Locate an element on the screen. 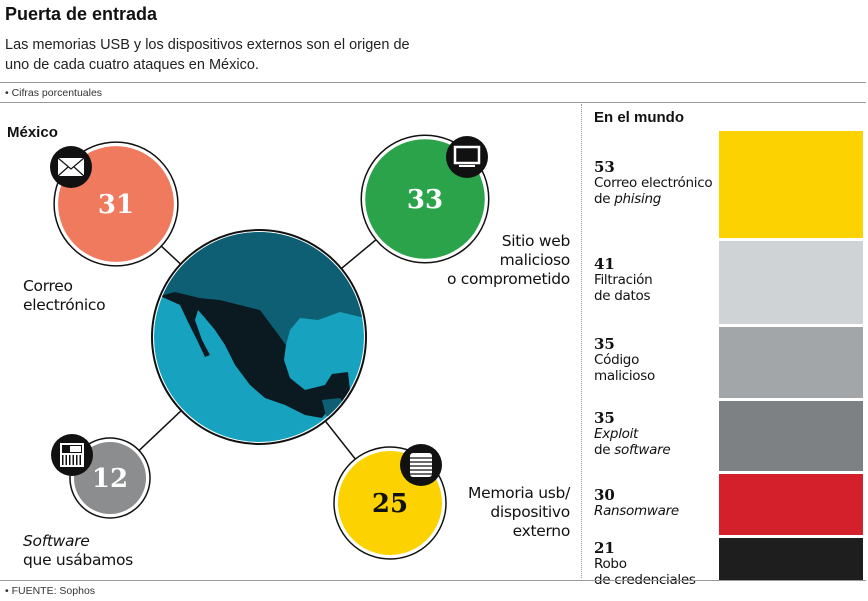 The height and width of the screenshot is (601, 868). software-icon is located at coordinates (72, 455).